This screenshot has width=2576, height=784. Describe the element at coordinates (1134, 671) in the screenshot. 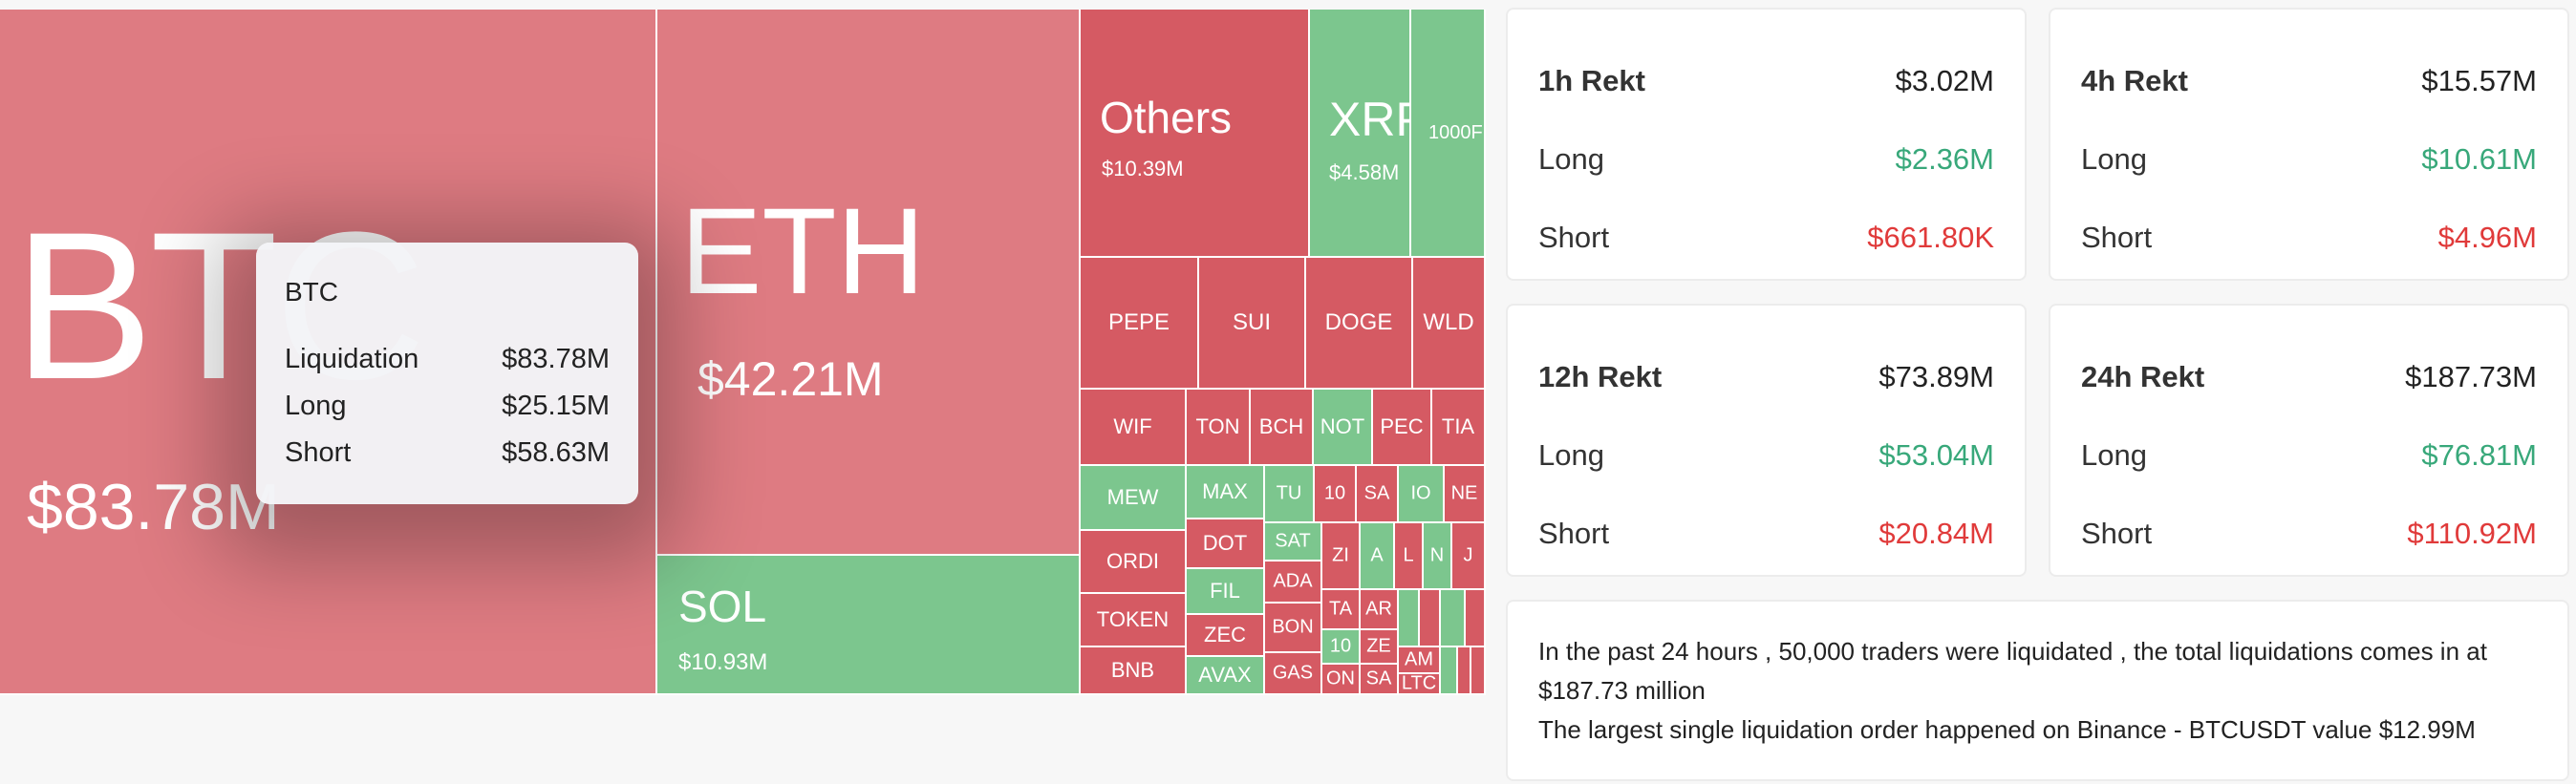

I see `tile-bnb: BNB` at that location.